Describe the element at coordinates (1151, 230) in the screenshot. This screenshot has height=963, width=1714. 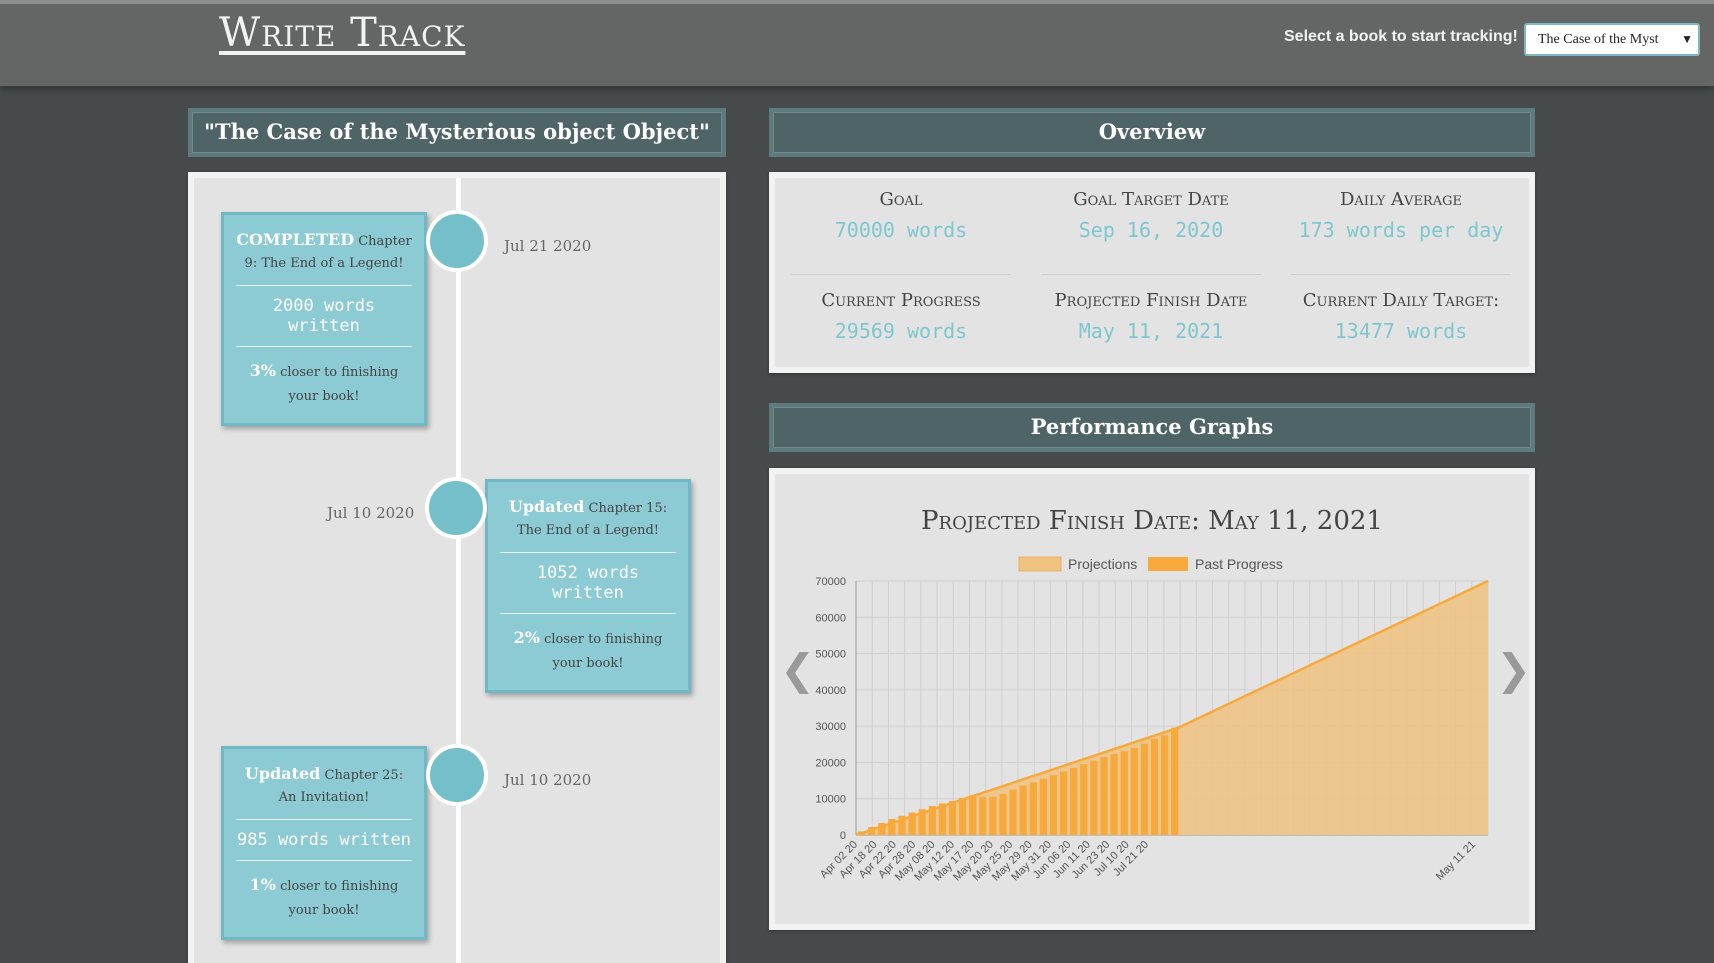
I see `goal-target-date-value: Sep 16, 2020` at that location.